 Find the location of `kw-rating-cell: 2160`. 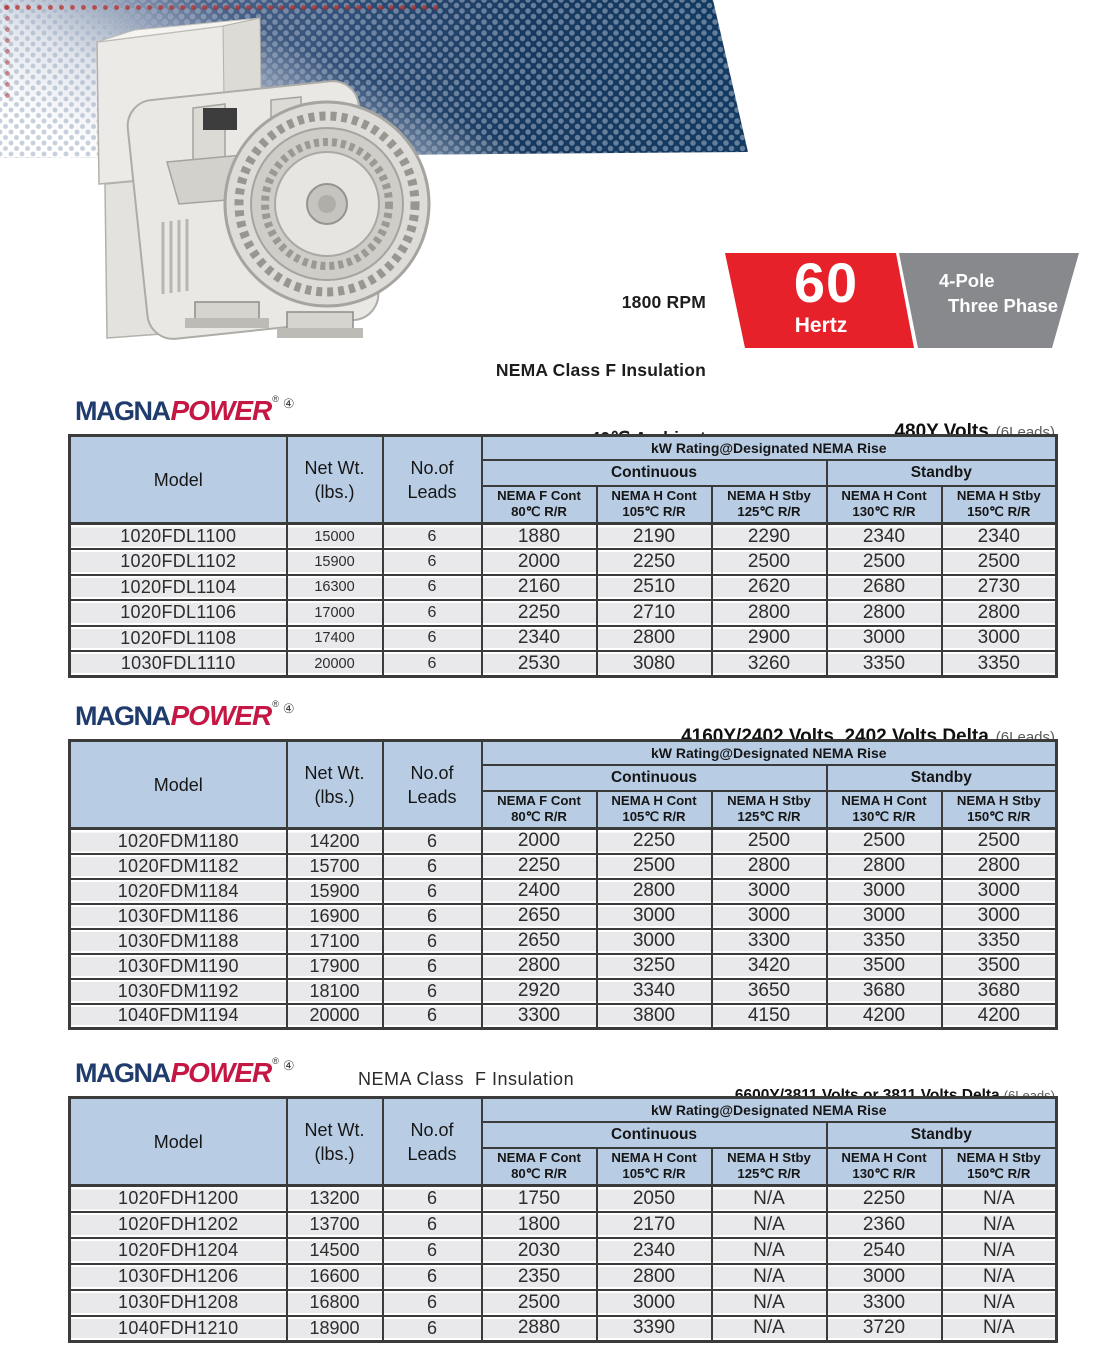

kw-rating-cell: 2160 is located at coordinates (539, 587).